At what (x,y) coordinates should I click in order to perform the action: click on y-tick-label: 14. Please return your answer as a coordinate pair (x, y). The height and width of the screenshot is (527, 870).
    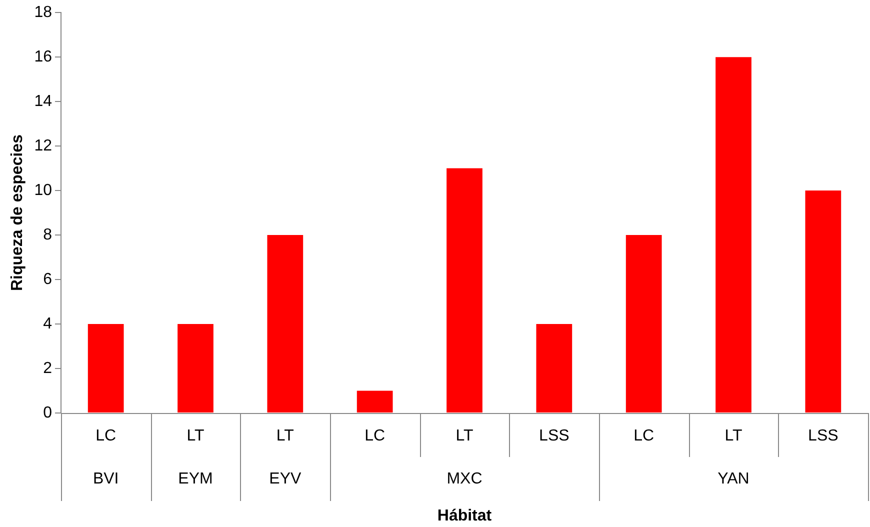
    Looking at the image, I should click on (43, 101).